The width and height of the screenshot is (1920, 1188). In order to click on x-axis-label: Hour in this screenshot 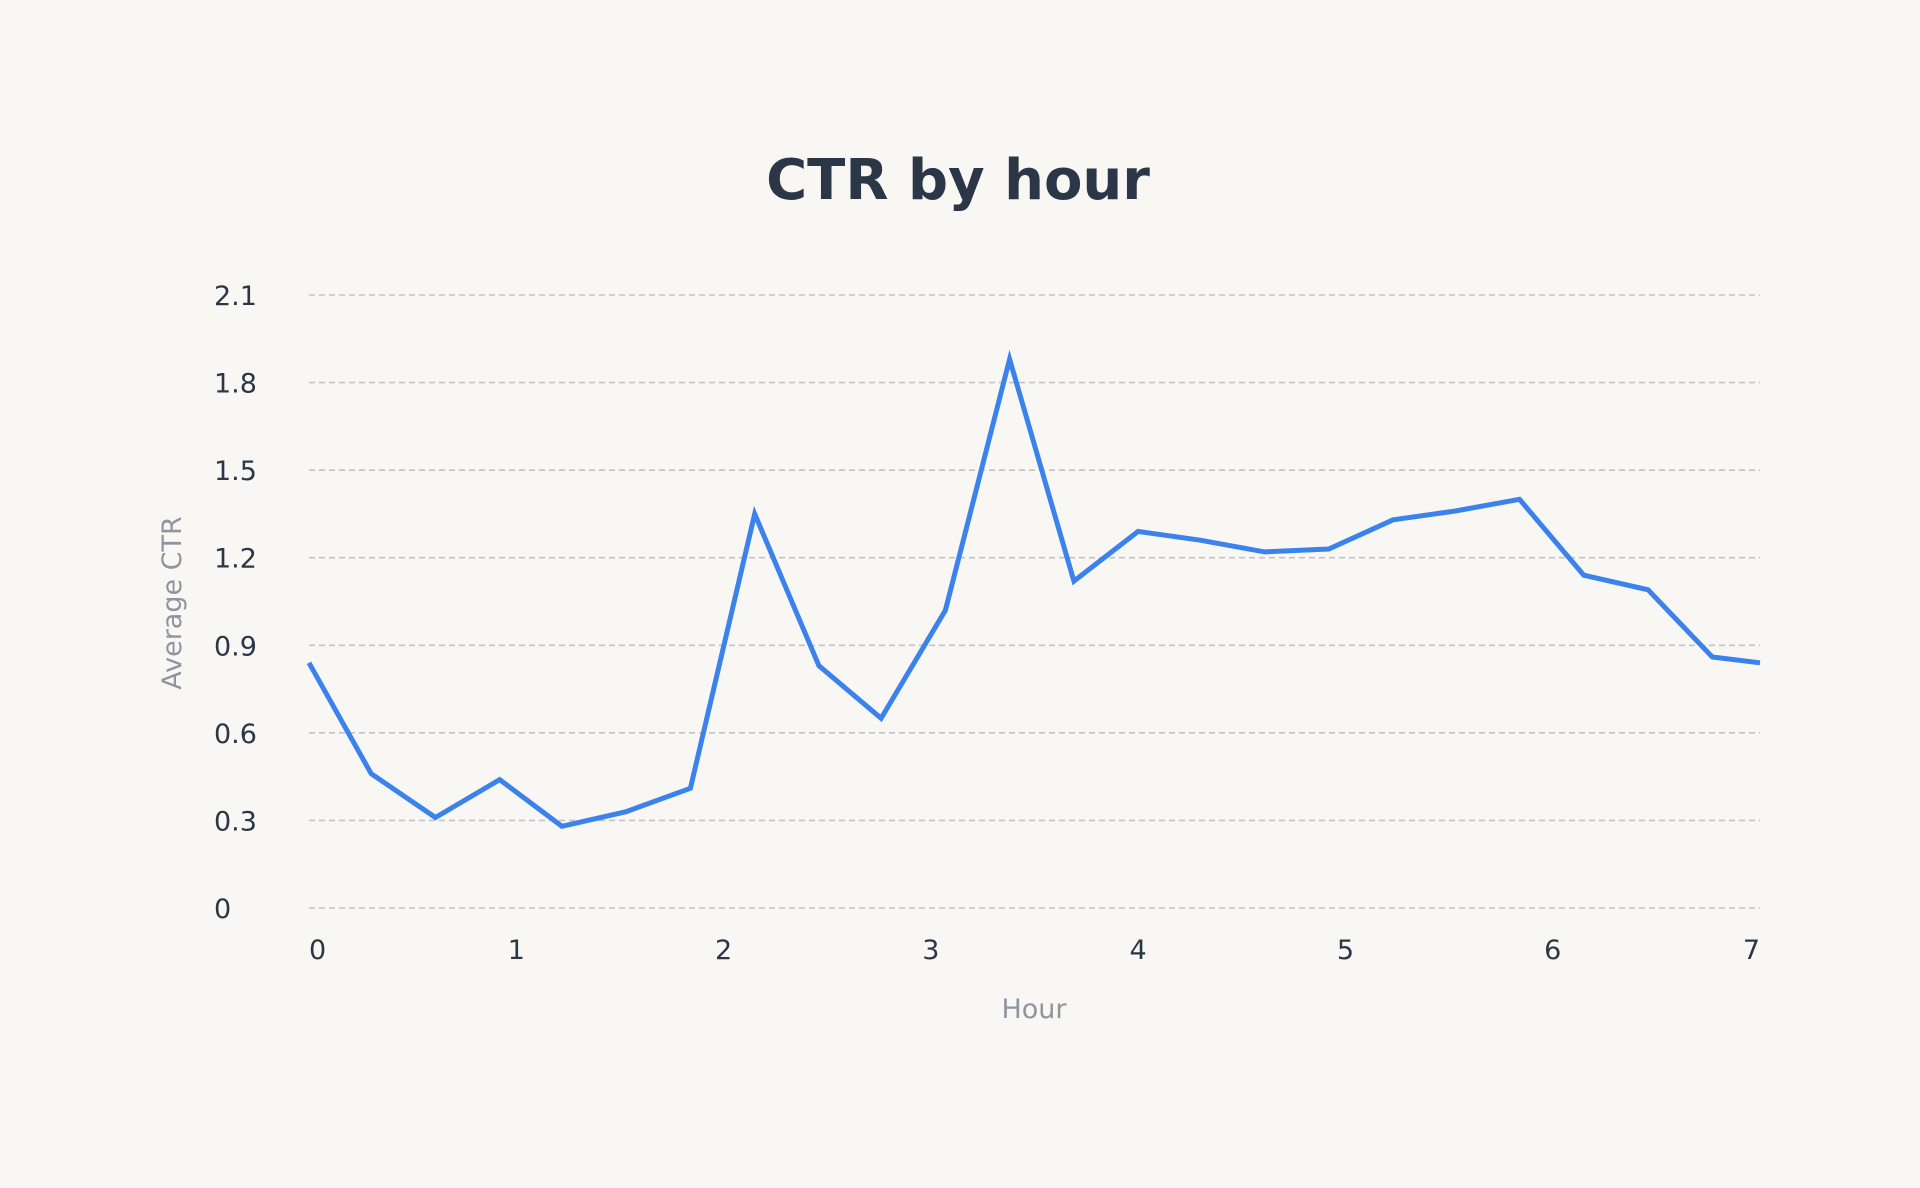, I will do `click(1034, 1009)`.